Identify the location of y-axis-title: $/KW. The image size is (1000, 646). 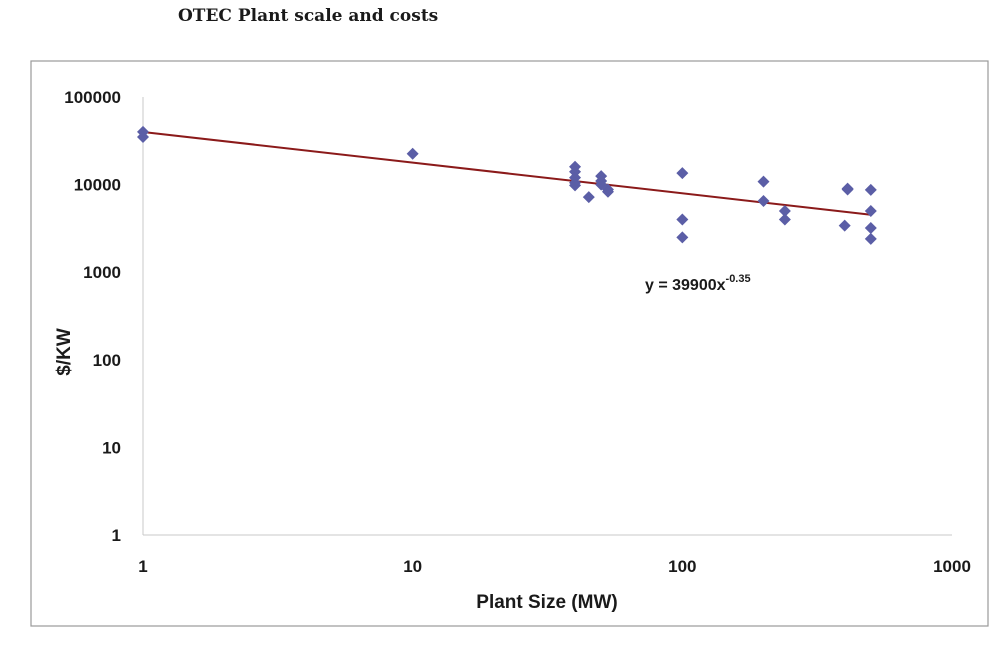
(64, 352).